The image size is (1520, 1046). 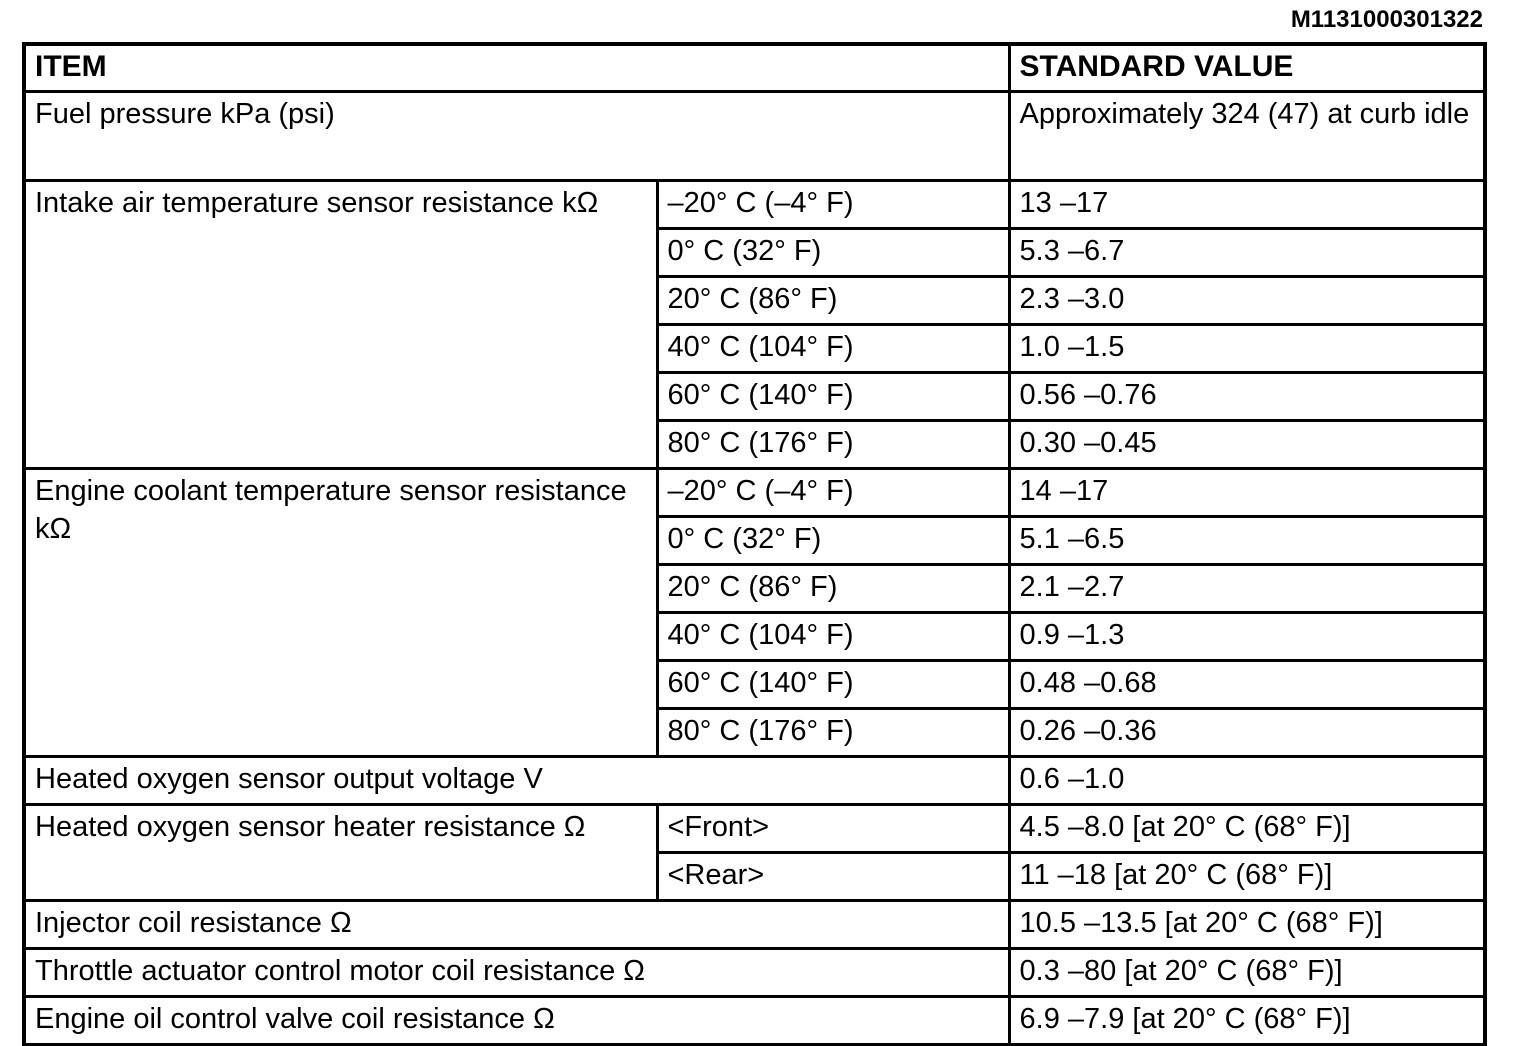 What do you see at coordinates (1386, 19) in the screenshot?
I see `document-code: M1131000301322` at bounding box center [1386, 19].